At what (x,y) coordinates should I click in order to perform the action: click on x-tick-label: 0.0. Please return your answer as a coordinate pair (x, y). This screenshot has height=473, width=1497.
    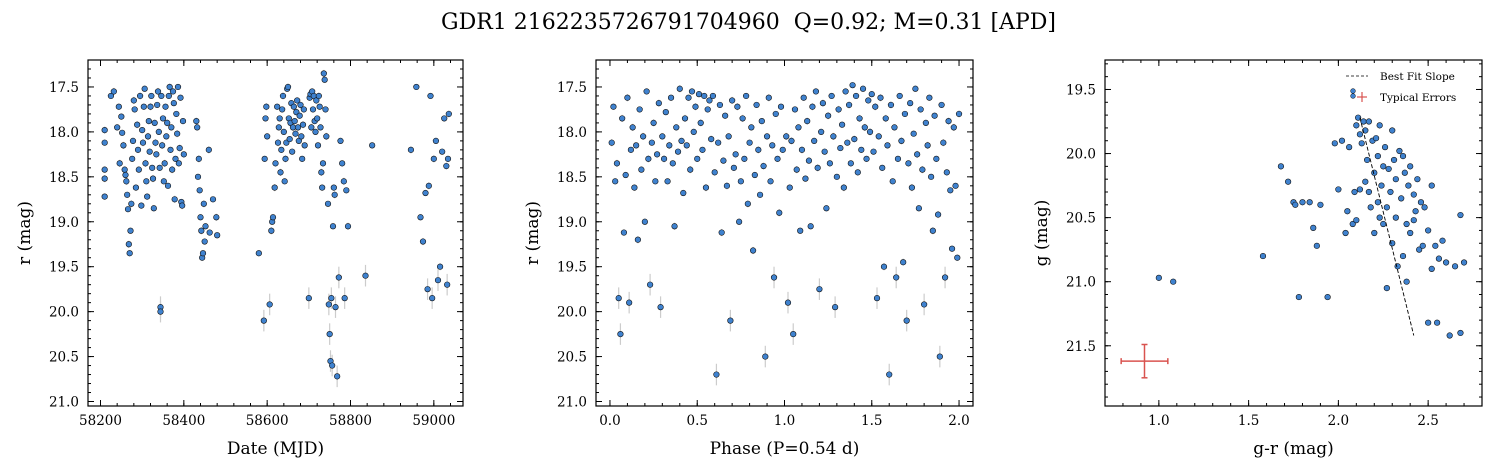
    Looking at the image, I should click on (609, 421).